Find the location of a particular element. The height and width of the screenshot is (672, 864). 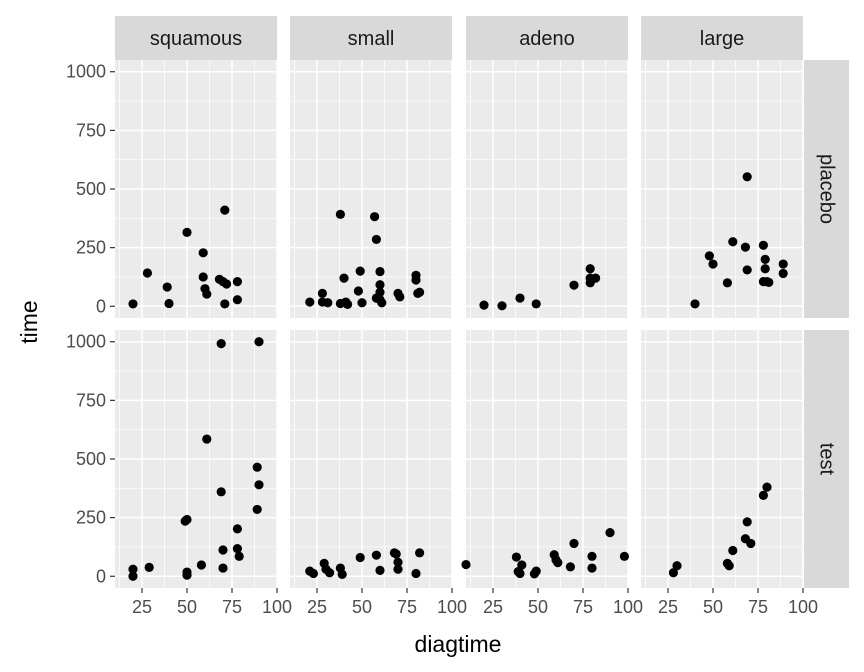

facet-strip-placebo is located at coordinates (826, 189).